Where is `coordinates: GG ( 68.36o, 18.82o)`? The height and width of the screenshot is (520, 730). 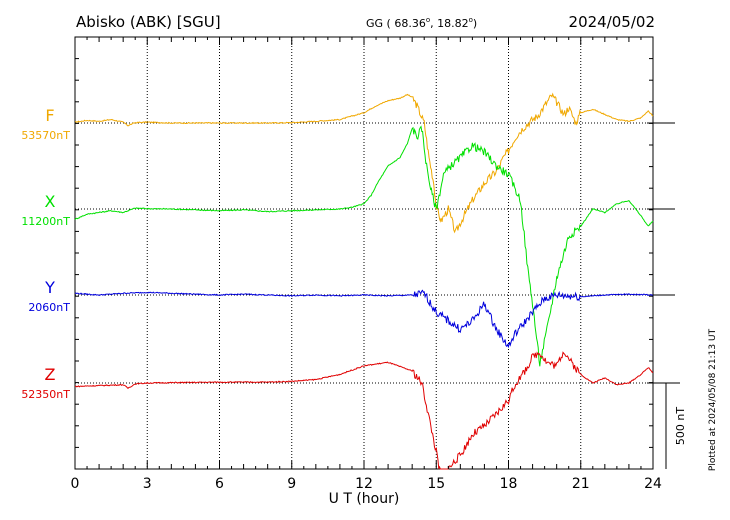
coordinates: GG ( 68.36o, 18.82o) is located at coordinates (421, 23).